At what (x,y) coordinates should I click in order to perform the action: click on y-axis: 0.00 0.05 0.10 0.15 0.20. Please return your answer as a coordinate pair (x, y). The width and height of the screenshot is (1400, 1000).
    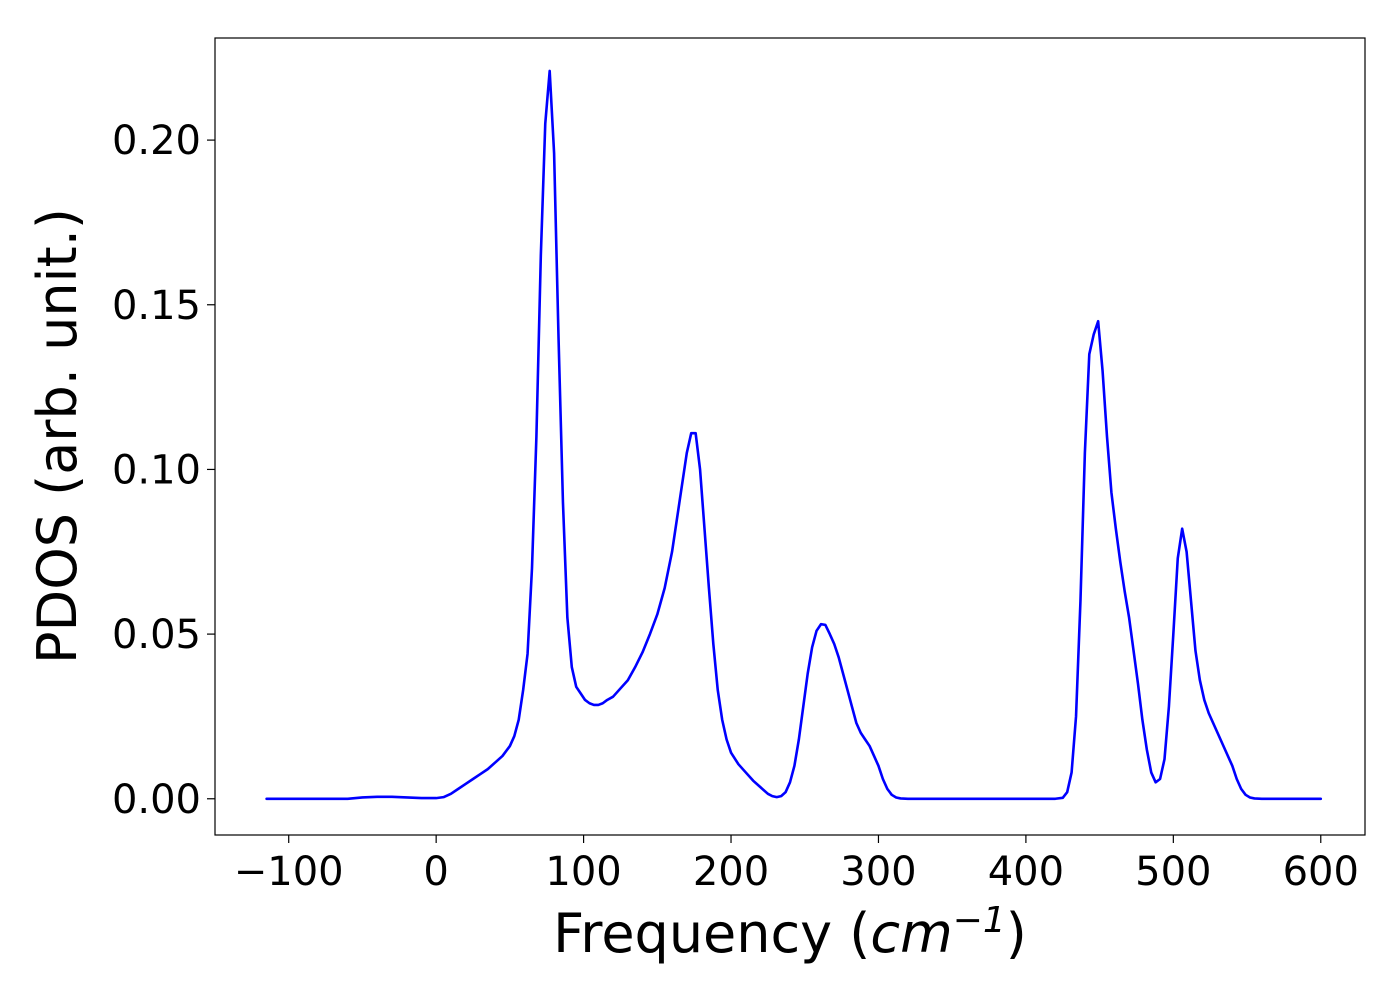
    Looking at the image, I should click on (163, 470).